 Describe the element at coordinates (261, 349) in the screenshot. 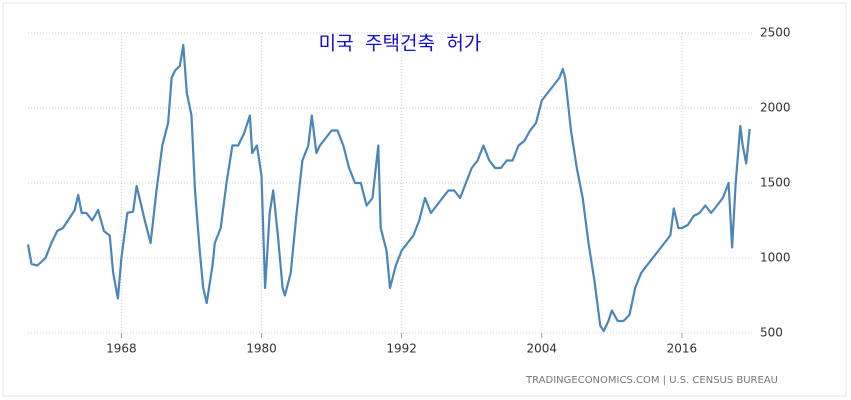

I see `x-tick-label: 1980` at that location.